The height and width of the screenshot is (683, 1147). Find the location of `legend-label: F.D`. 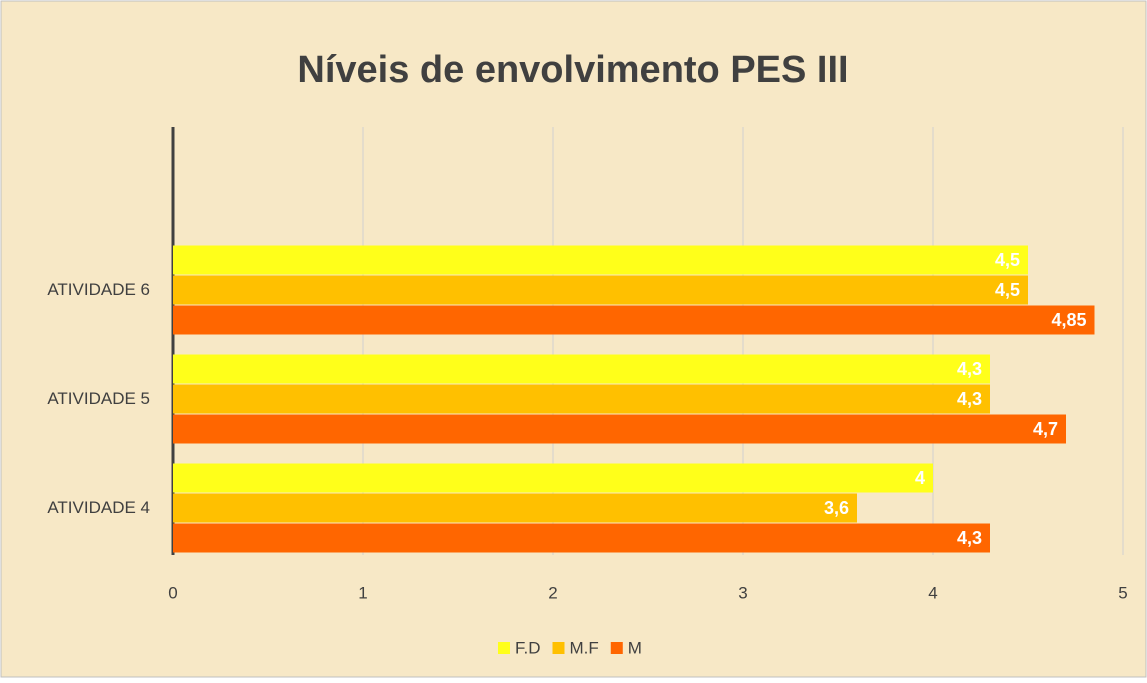

legend-label: F.D is located at coordinates (528, 647).